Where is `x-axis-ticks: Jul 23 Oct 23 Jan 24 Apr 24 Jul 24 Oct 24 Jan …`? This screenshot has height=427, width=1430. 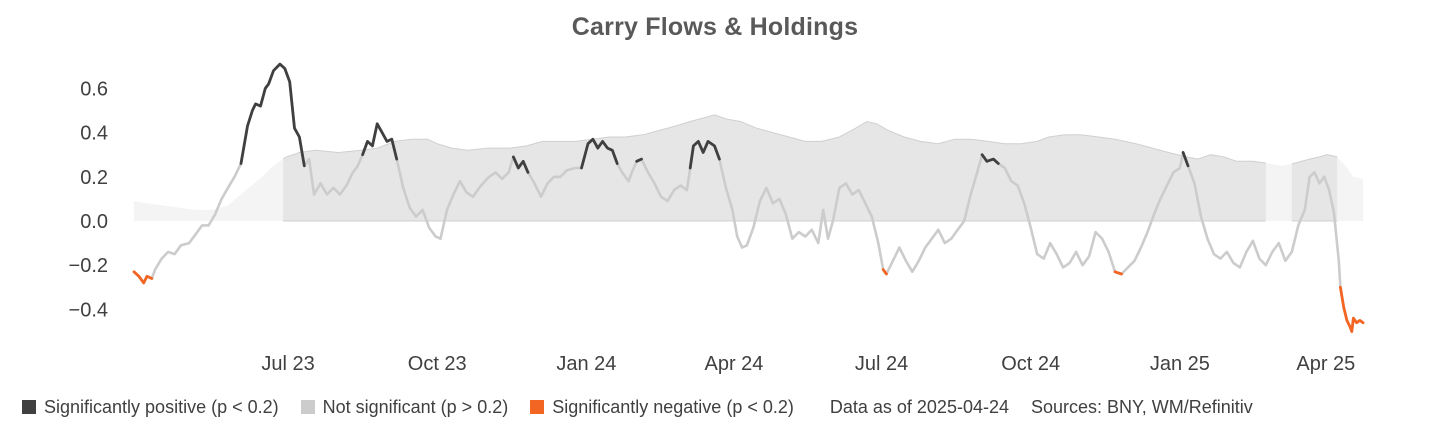 x-axis-ticks: Jul 23 Oct 23 Jan 24 Apr 24 Jul 24 Oct 24 Jan … is located at coordinates (808, 364).